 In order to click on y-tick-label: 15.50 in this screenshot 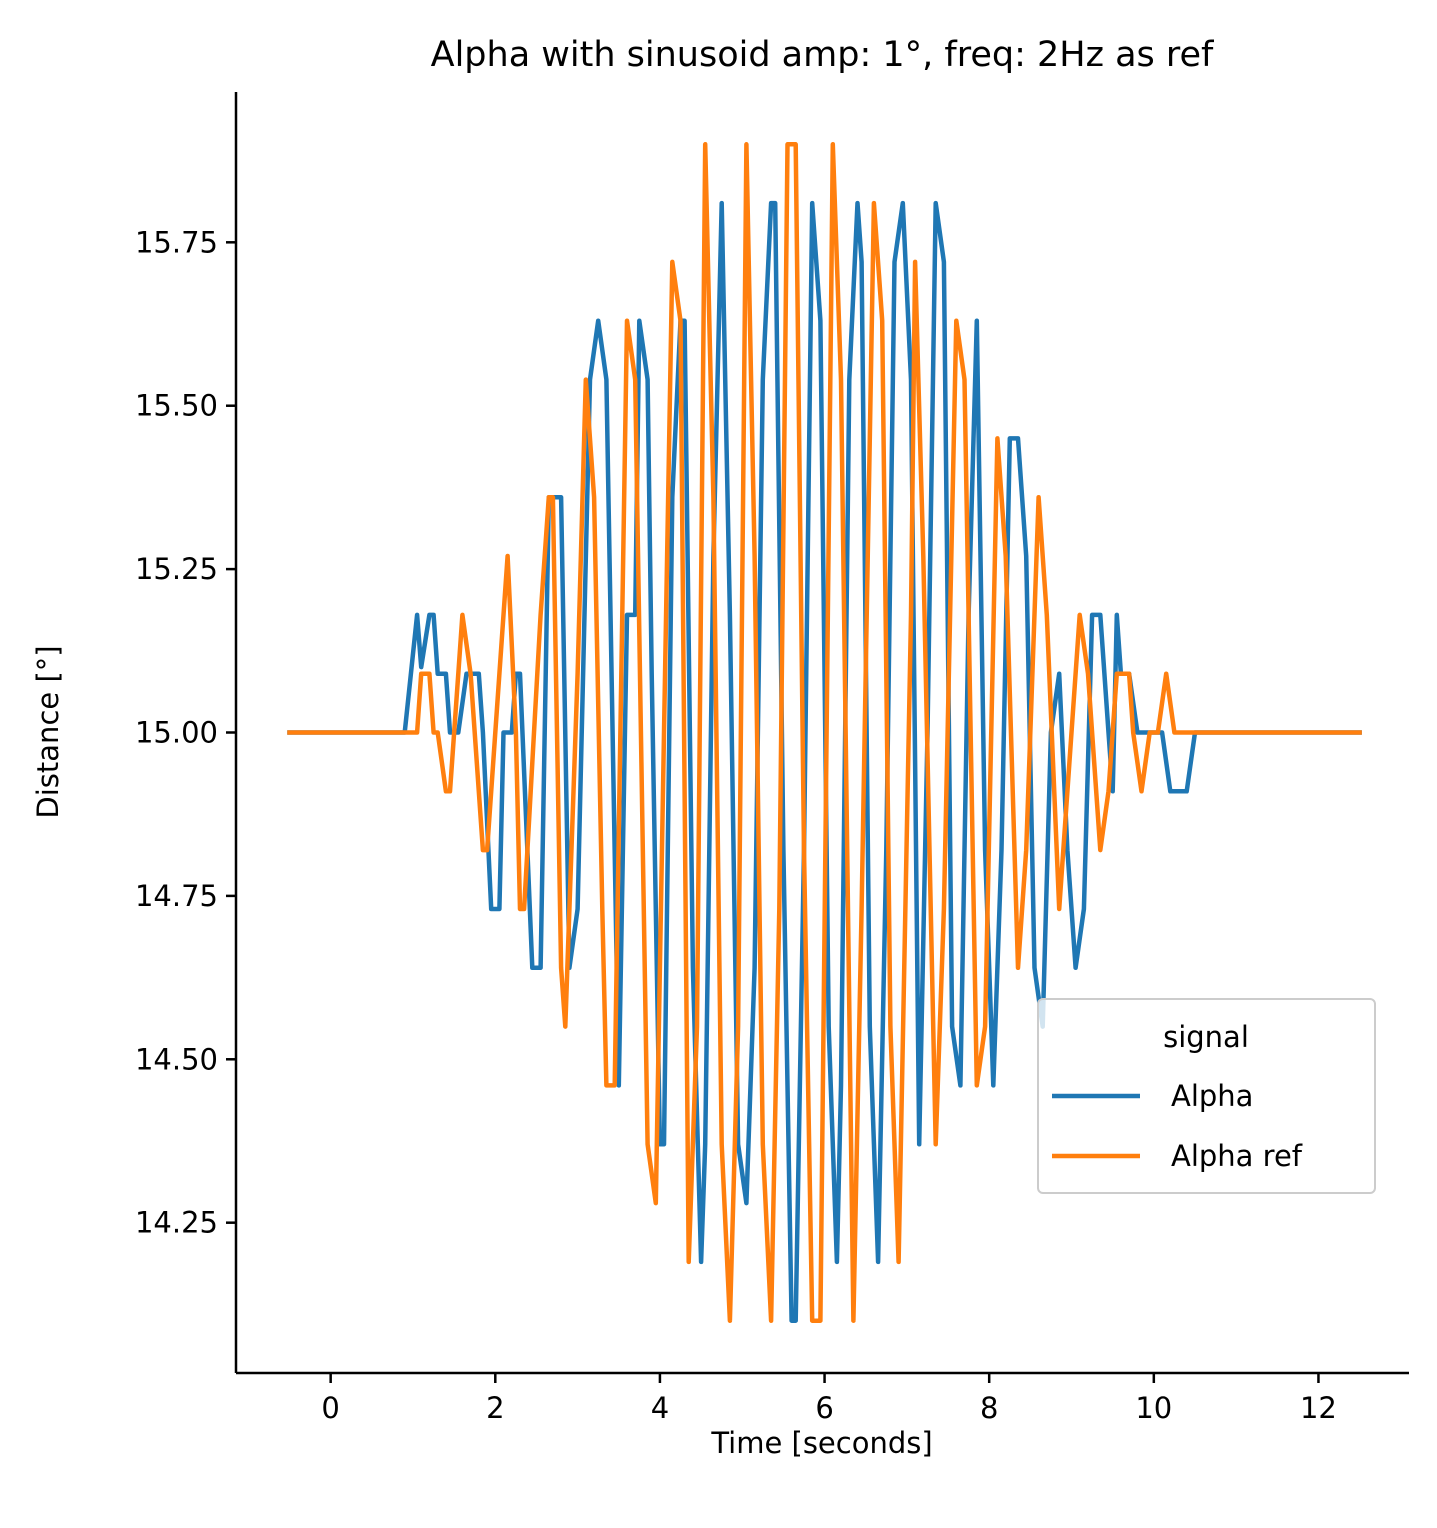, I will do `click(176, 406)`.